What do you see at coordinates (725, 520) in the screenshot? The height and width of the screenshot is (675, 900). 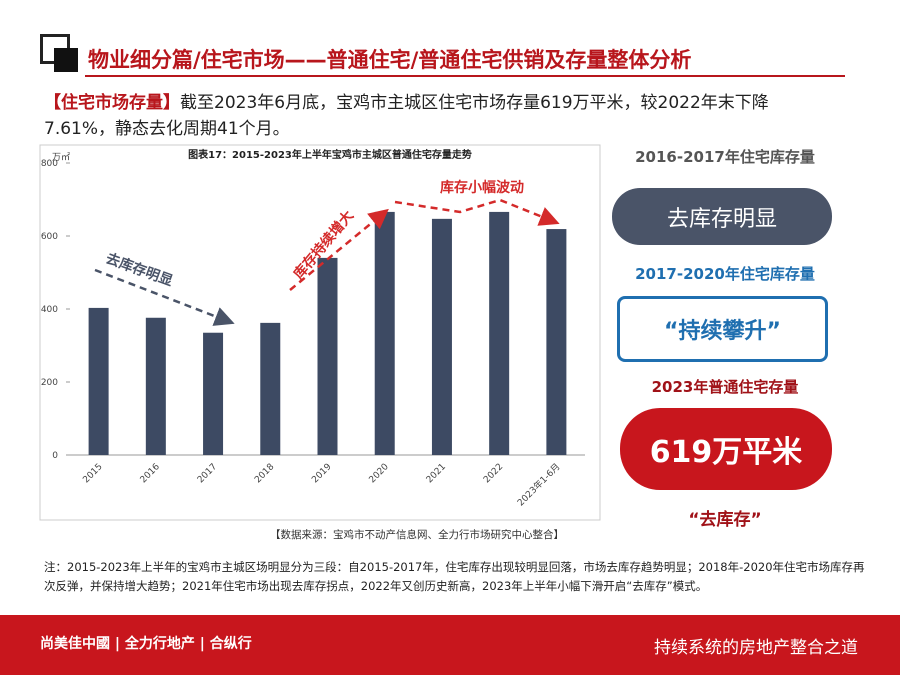 I see `panel-label: “去库存”` at bounding box center [725, 520].